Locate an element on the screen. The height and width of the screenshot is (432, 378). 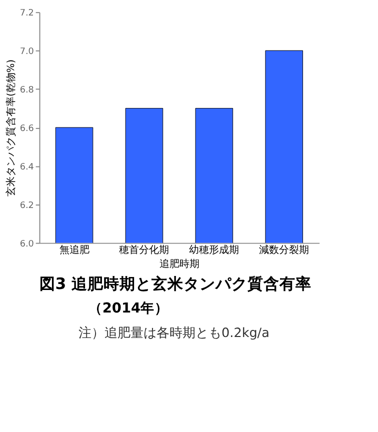
text: 注）追肥量は各時期とも0.2kg/a is located at coordinates (174, 334).